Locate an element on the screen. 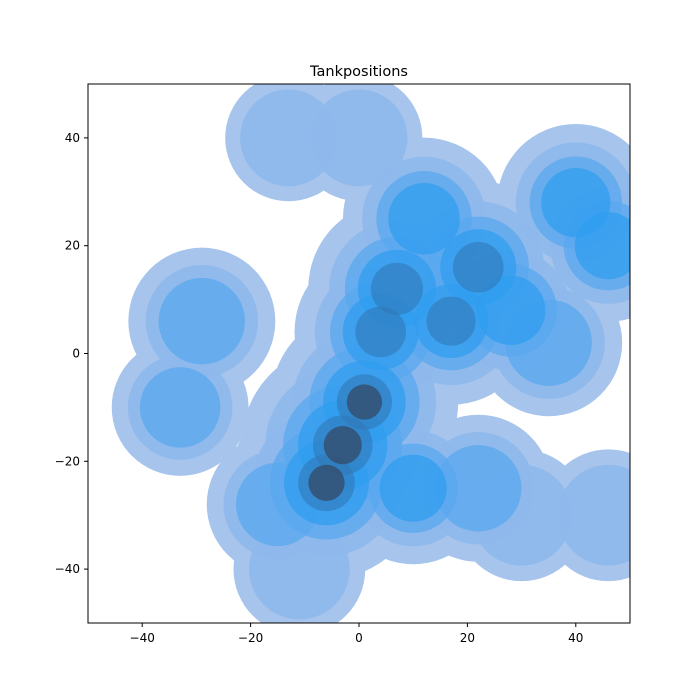 The width and height of the screenshot is (700, 700). x-tick-label: 40 is located at coordinates (575, 638).